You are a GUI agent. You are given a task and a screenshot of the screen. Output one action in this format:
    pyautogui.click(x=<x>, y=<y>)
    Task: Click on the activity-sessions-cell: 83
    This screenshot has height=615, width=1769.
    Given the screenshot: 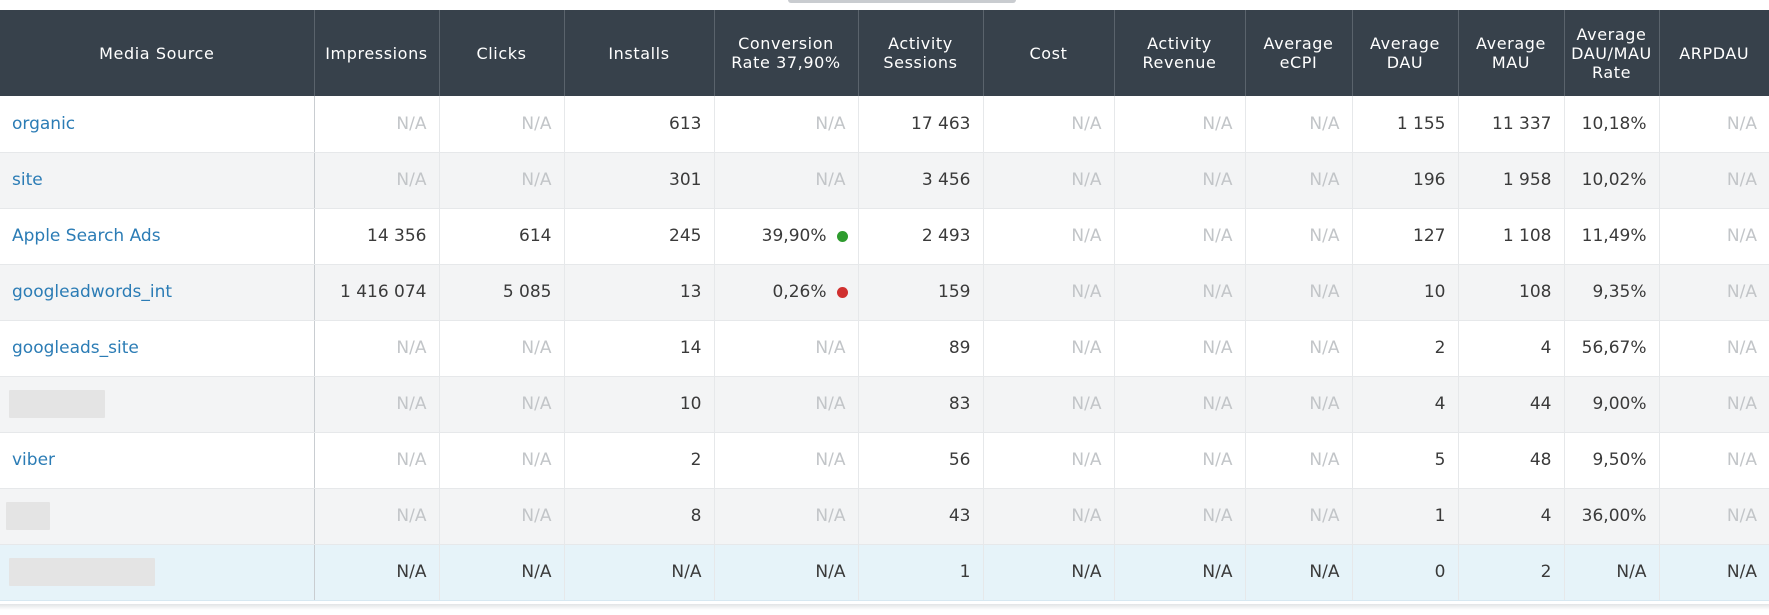 What is the action you would take?
    pyautogui.click(x=921, y=404)
    